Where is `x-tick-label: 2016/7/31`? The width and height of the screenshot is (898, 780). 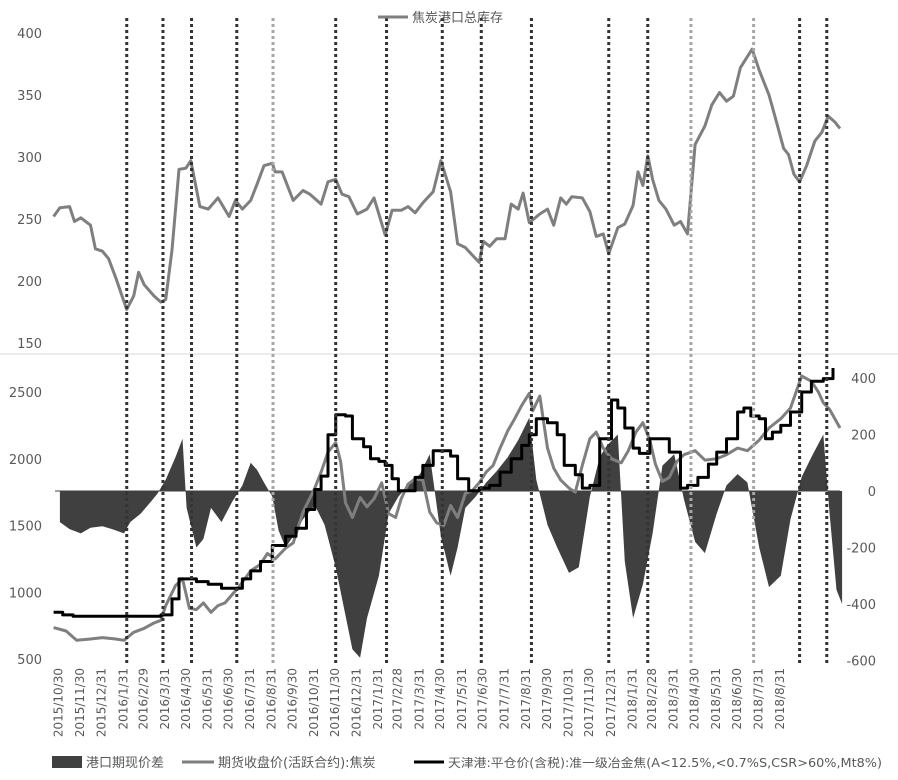 x-tick-label: 2016/7/31 is located at coordinates (250, 699).